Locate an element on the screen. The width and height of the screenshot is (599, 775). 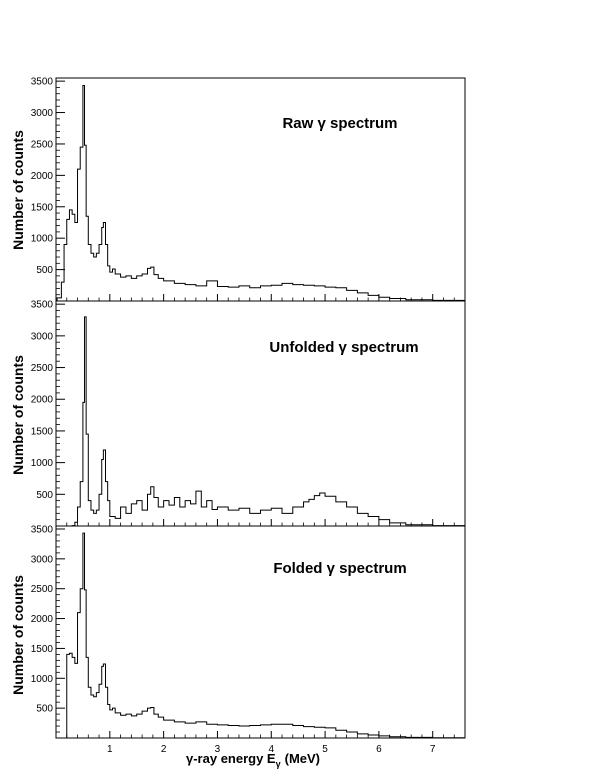
y-axis-label-folded: Number of counts is located at coordinates (18, 635).